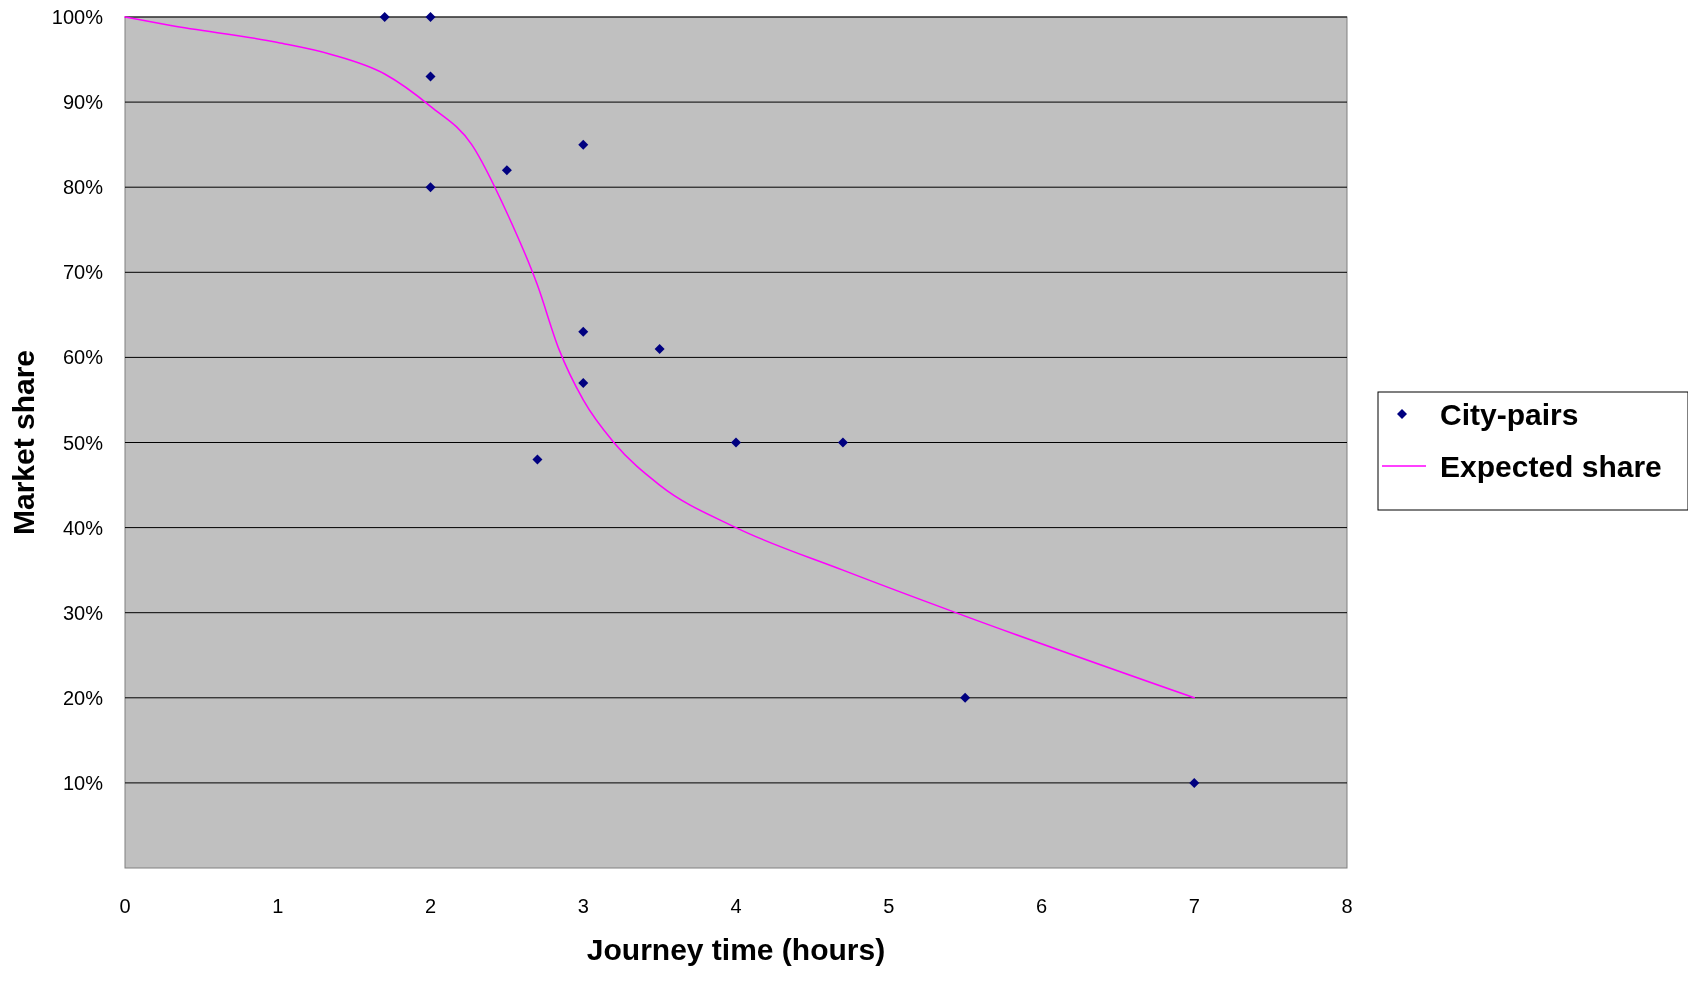 The height and width of the screenshot is (984, 1692). What do you see at coordinates (83, 102) in the screenshot?
I see `y-tick-label: 90%` at bounding box center [83, 102].